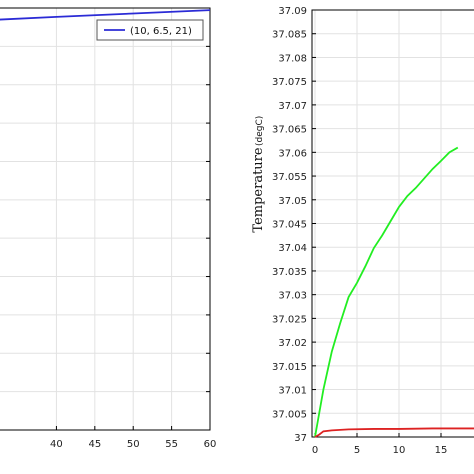 Image resolution: width=474 pixels, height=474 pixels. I want to click on left-x-tick-label: 50, so click(133, 444).